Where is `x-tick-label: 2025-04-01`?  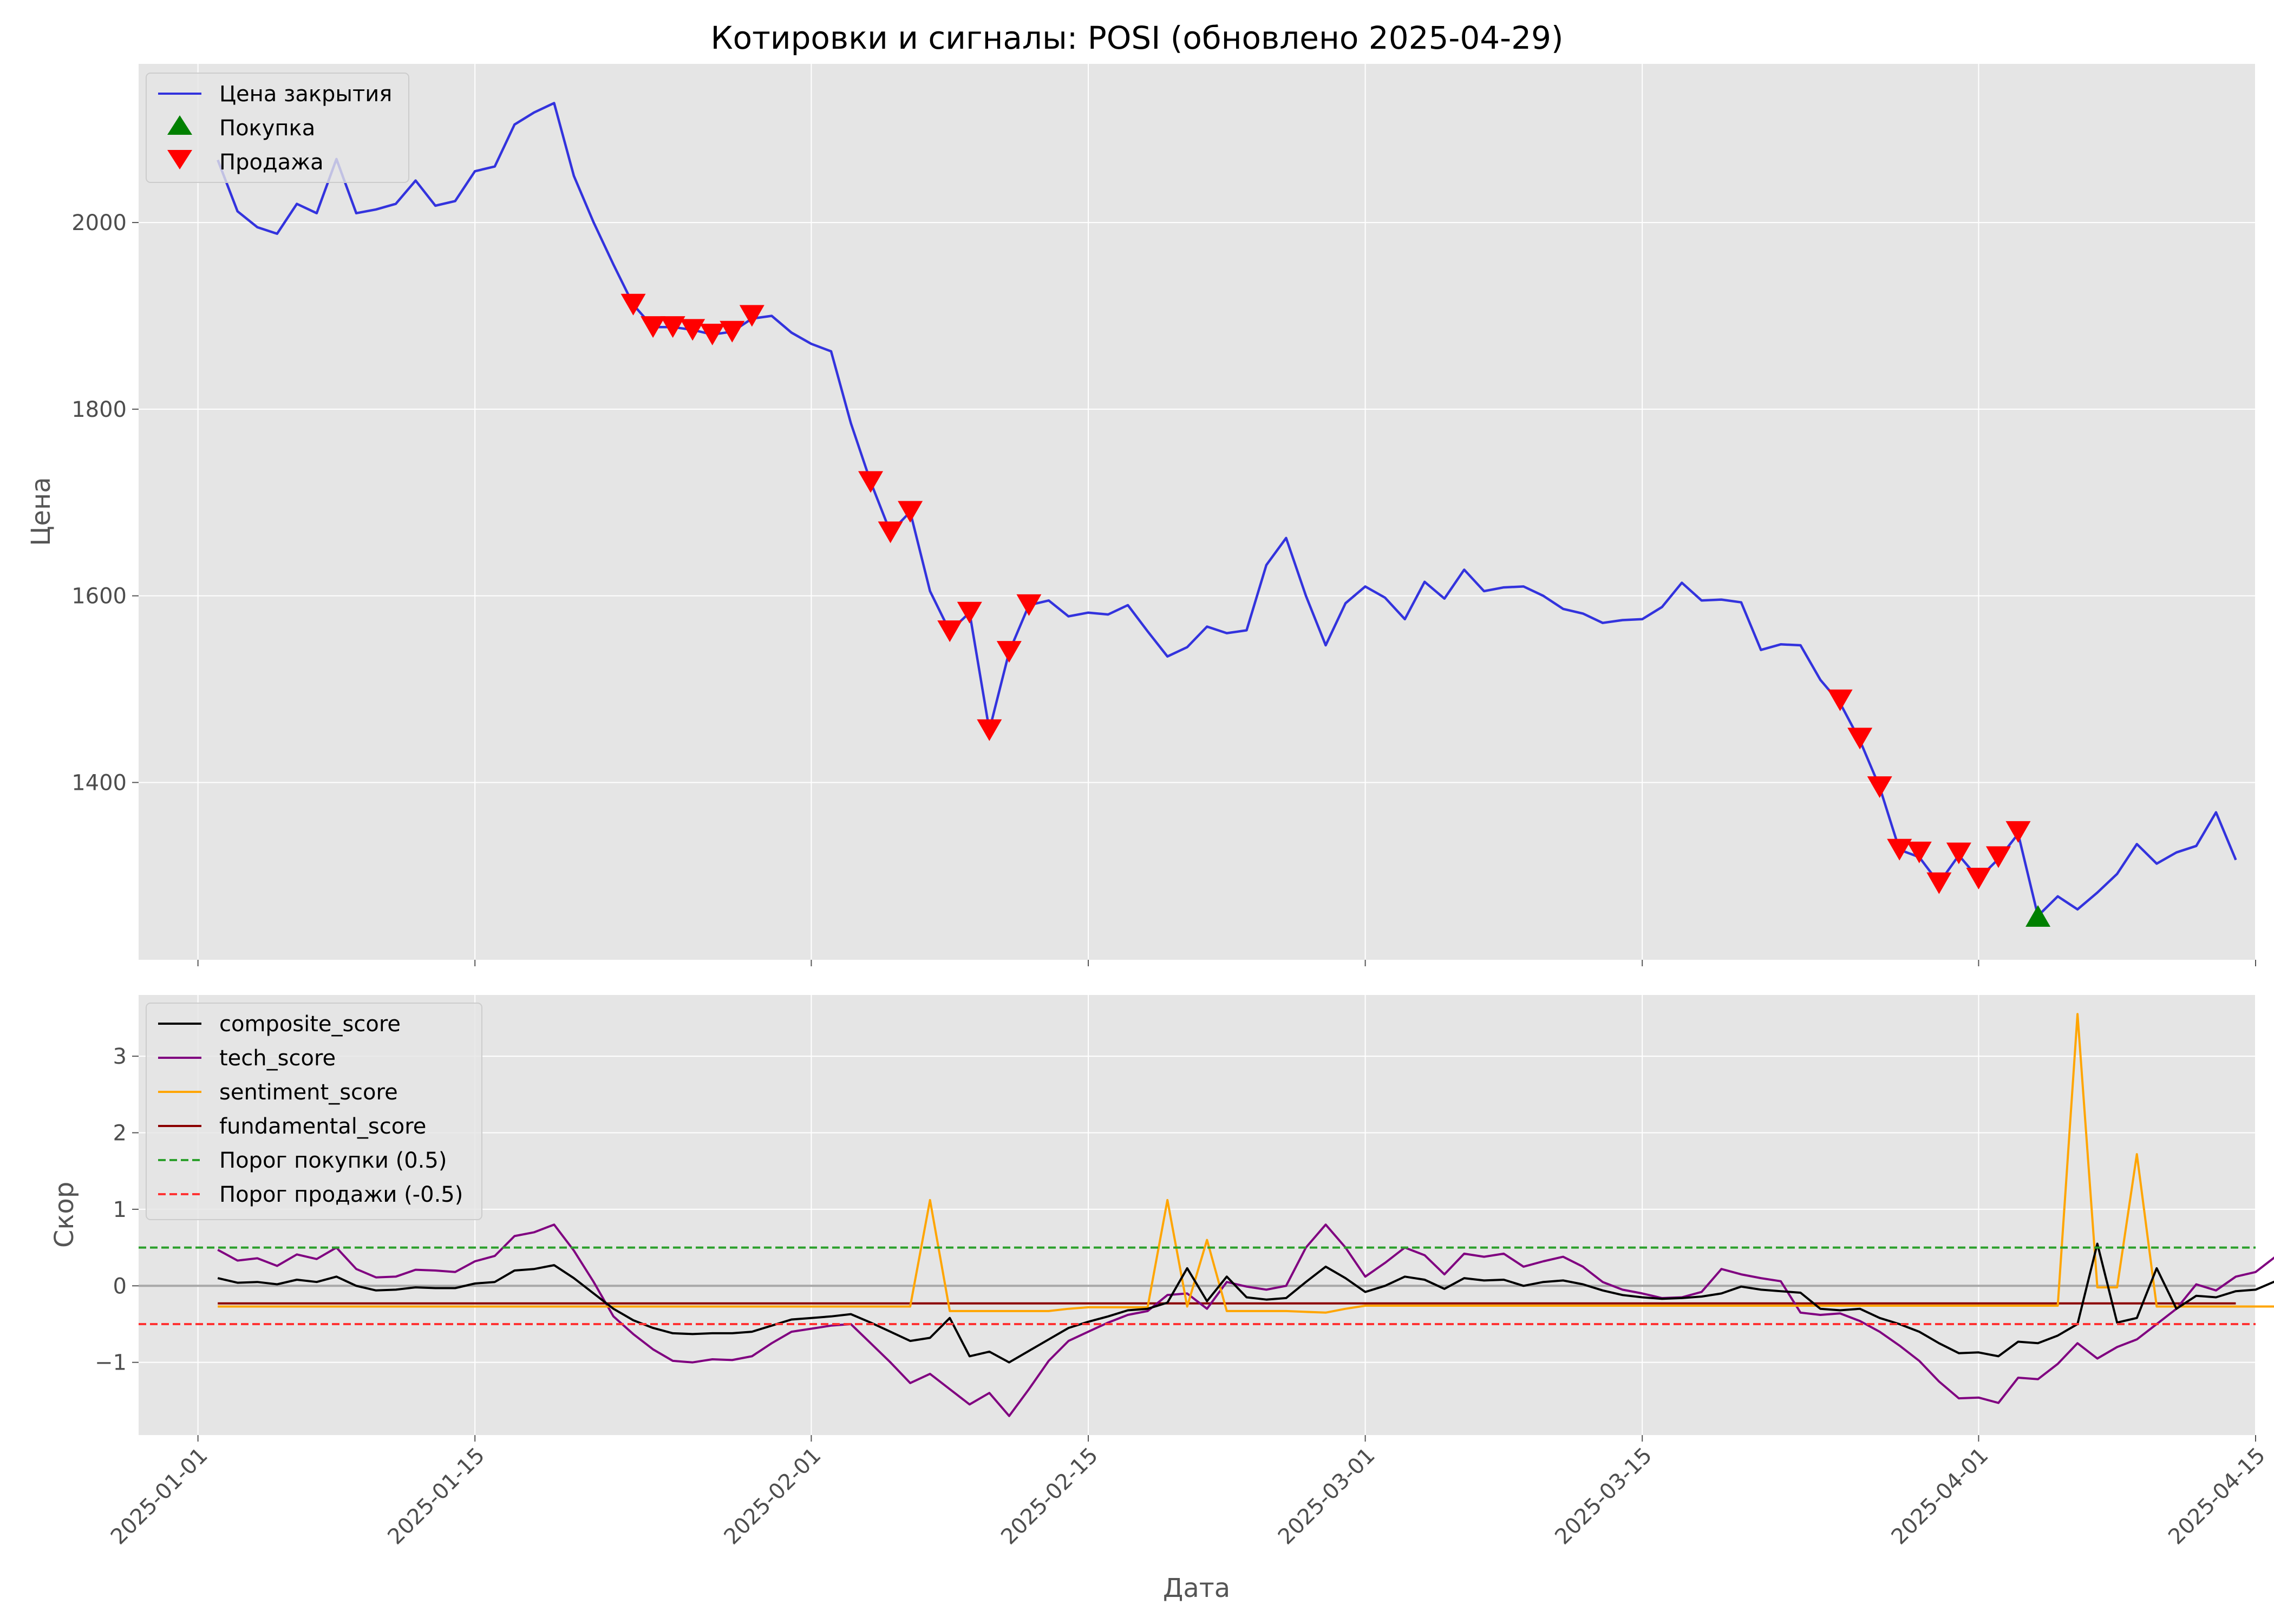 x-tick-label: 2025-04-01 is located at coordinates (1941, 1496).